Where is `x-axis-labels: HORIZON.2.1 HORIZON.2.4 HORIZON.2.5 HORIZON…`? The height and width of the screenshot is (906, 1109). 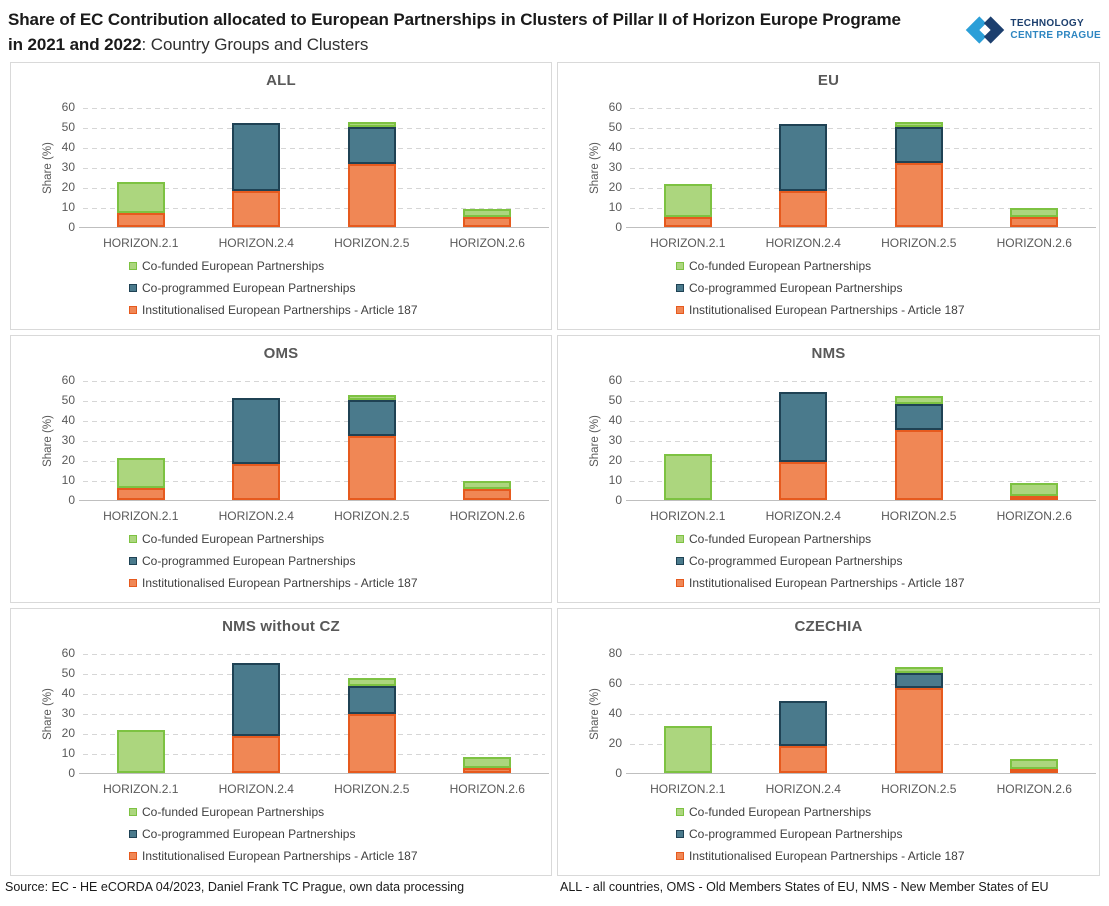
x-axis-labels: HORIZON.2.1 HORIZON.2.4 HORIZON.2.5 HORIZON… is located at coordinates (314, 243).